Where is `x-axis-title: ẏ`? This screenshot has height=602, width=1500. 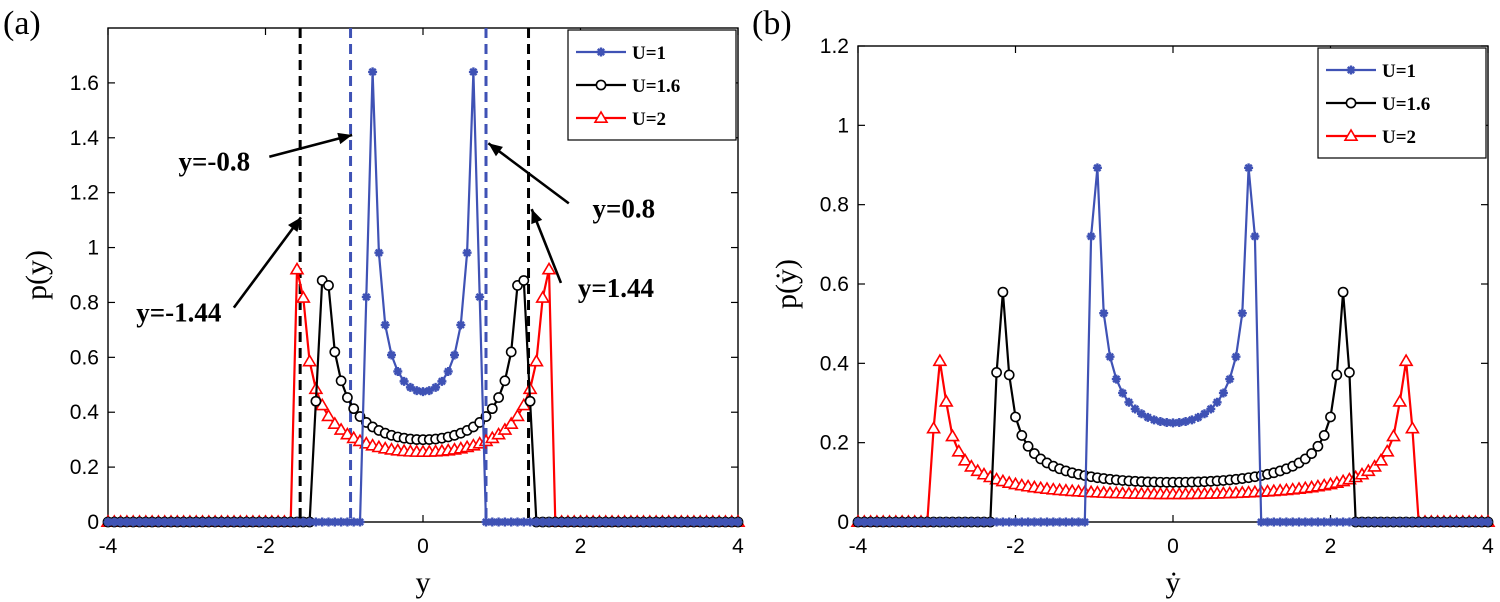 x-axis-title: ẏ is located at coordinates (1173, 582).